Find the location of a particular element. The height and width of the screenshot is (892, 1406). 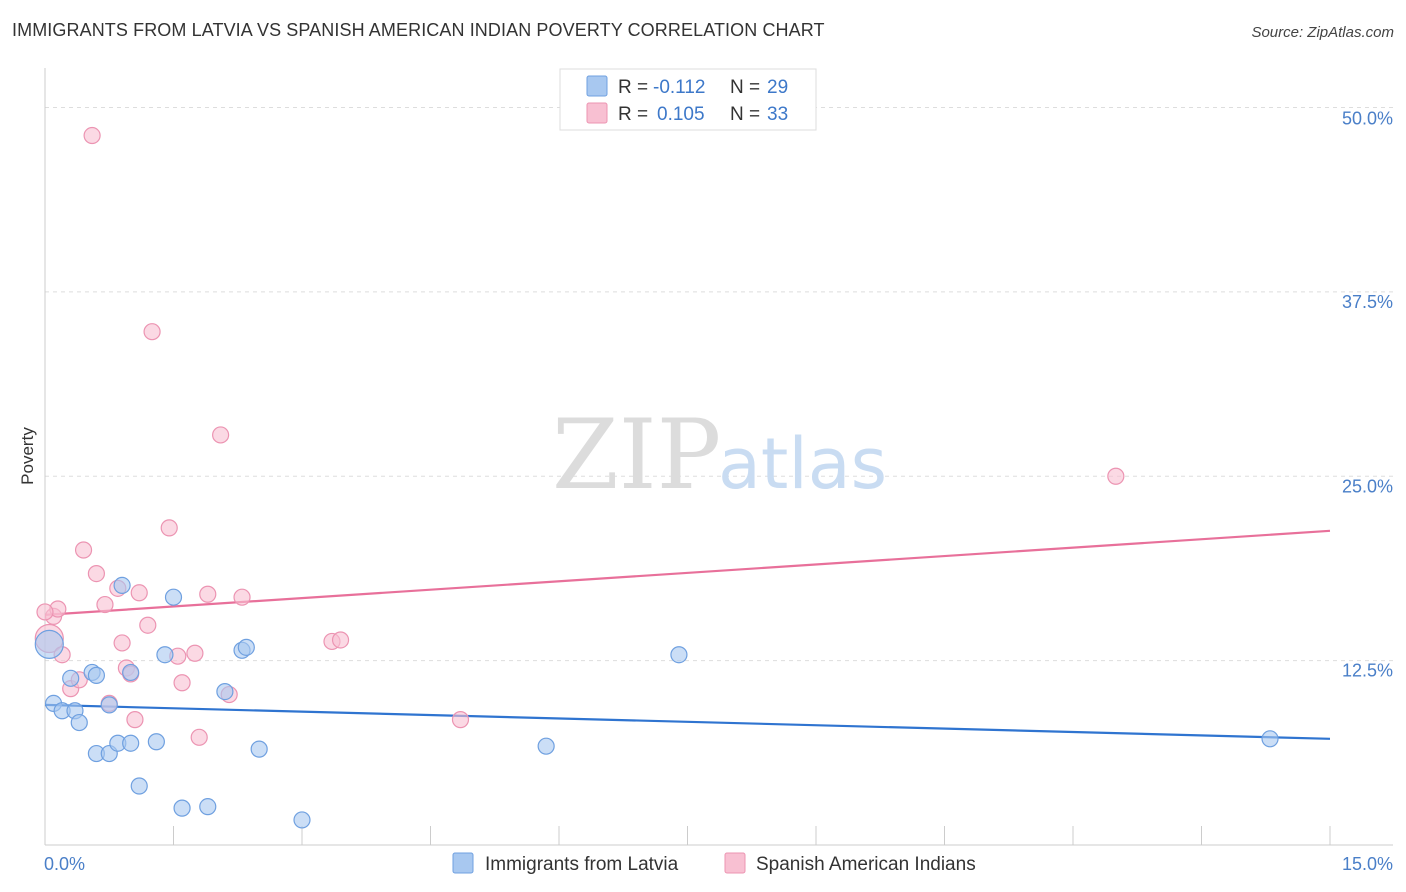

watermark-zip: ZIP is located at coordinates (636, 455).